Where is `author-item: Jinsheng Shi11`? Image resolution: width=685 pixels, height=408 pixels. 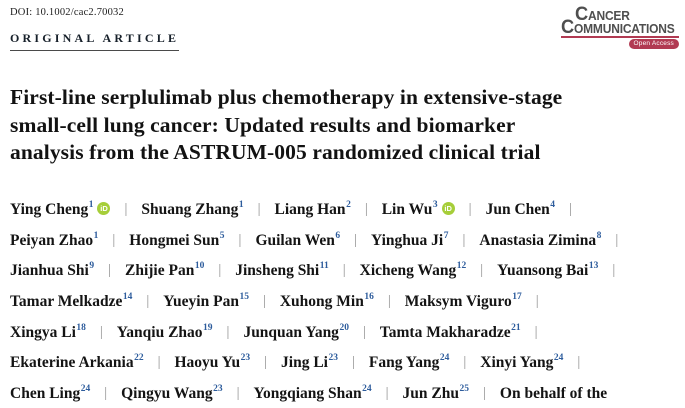
author-item: Jinsheng Shi11 is located at coordinates (282, 270).